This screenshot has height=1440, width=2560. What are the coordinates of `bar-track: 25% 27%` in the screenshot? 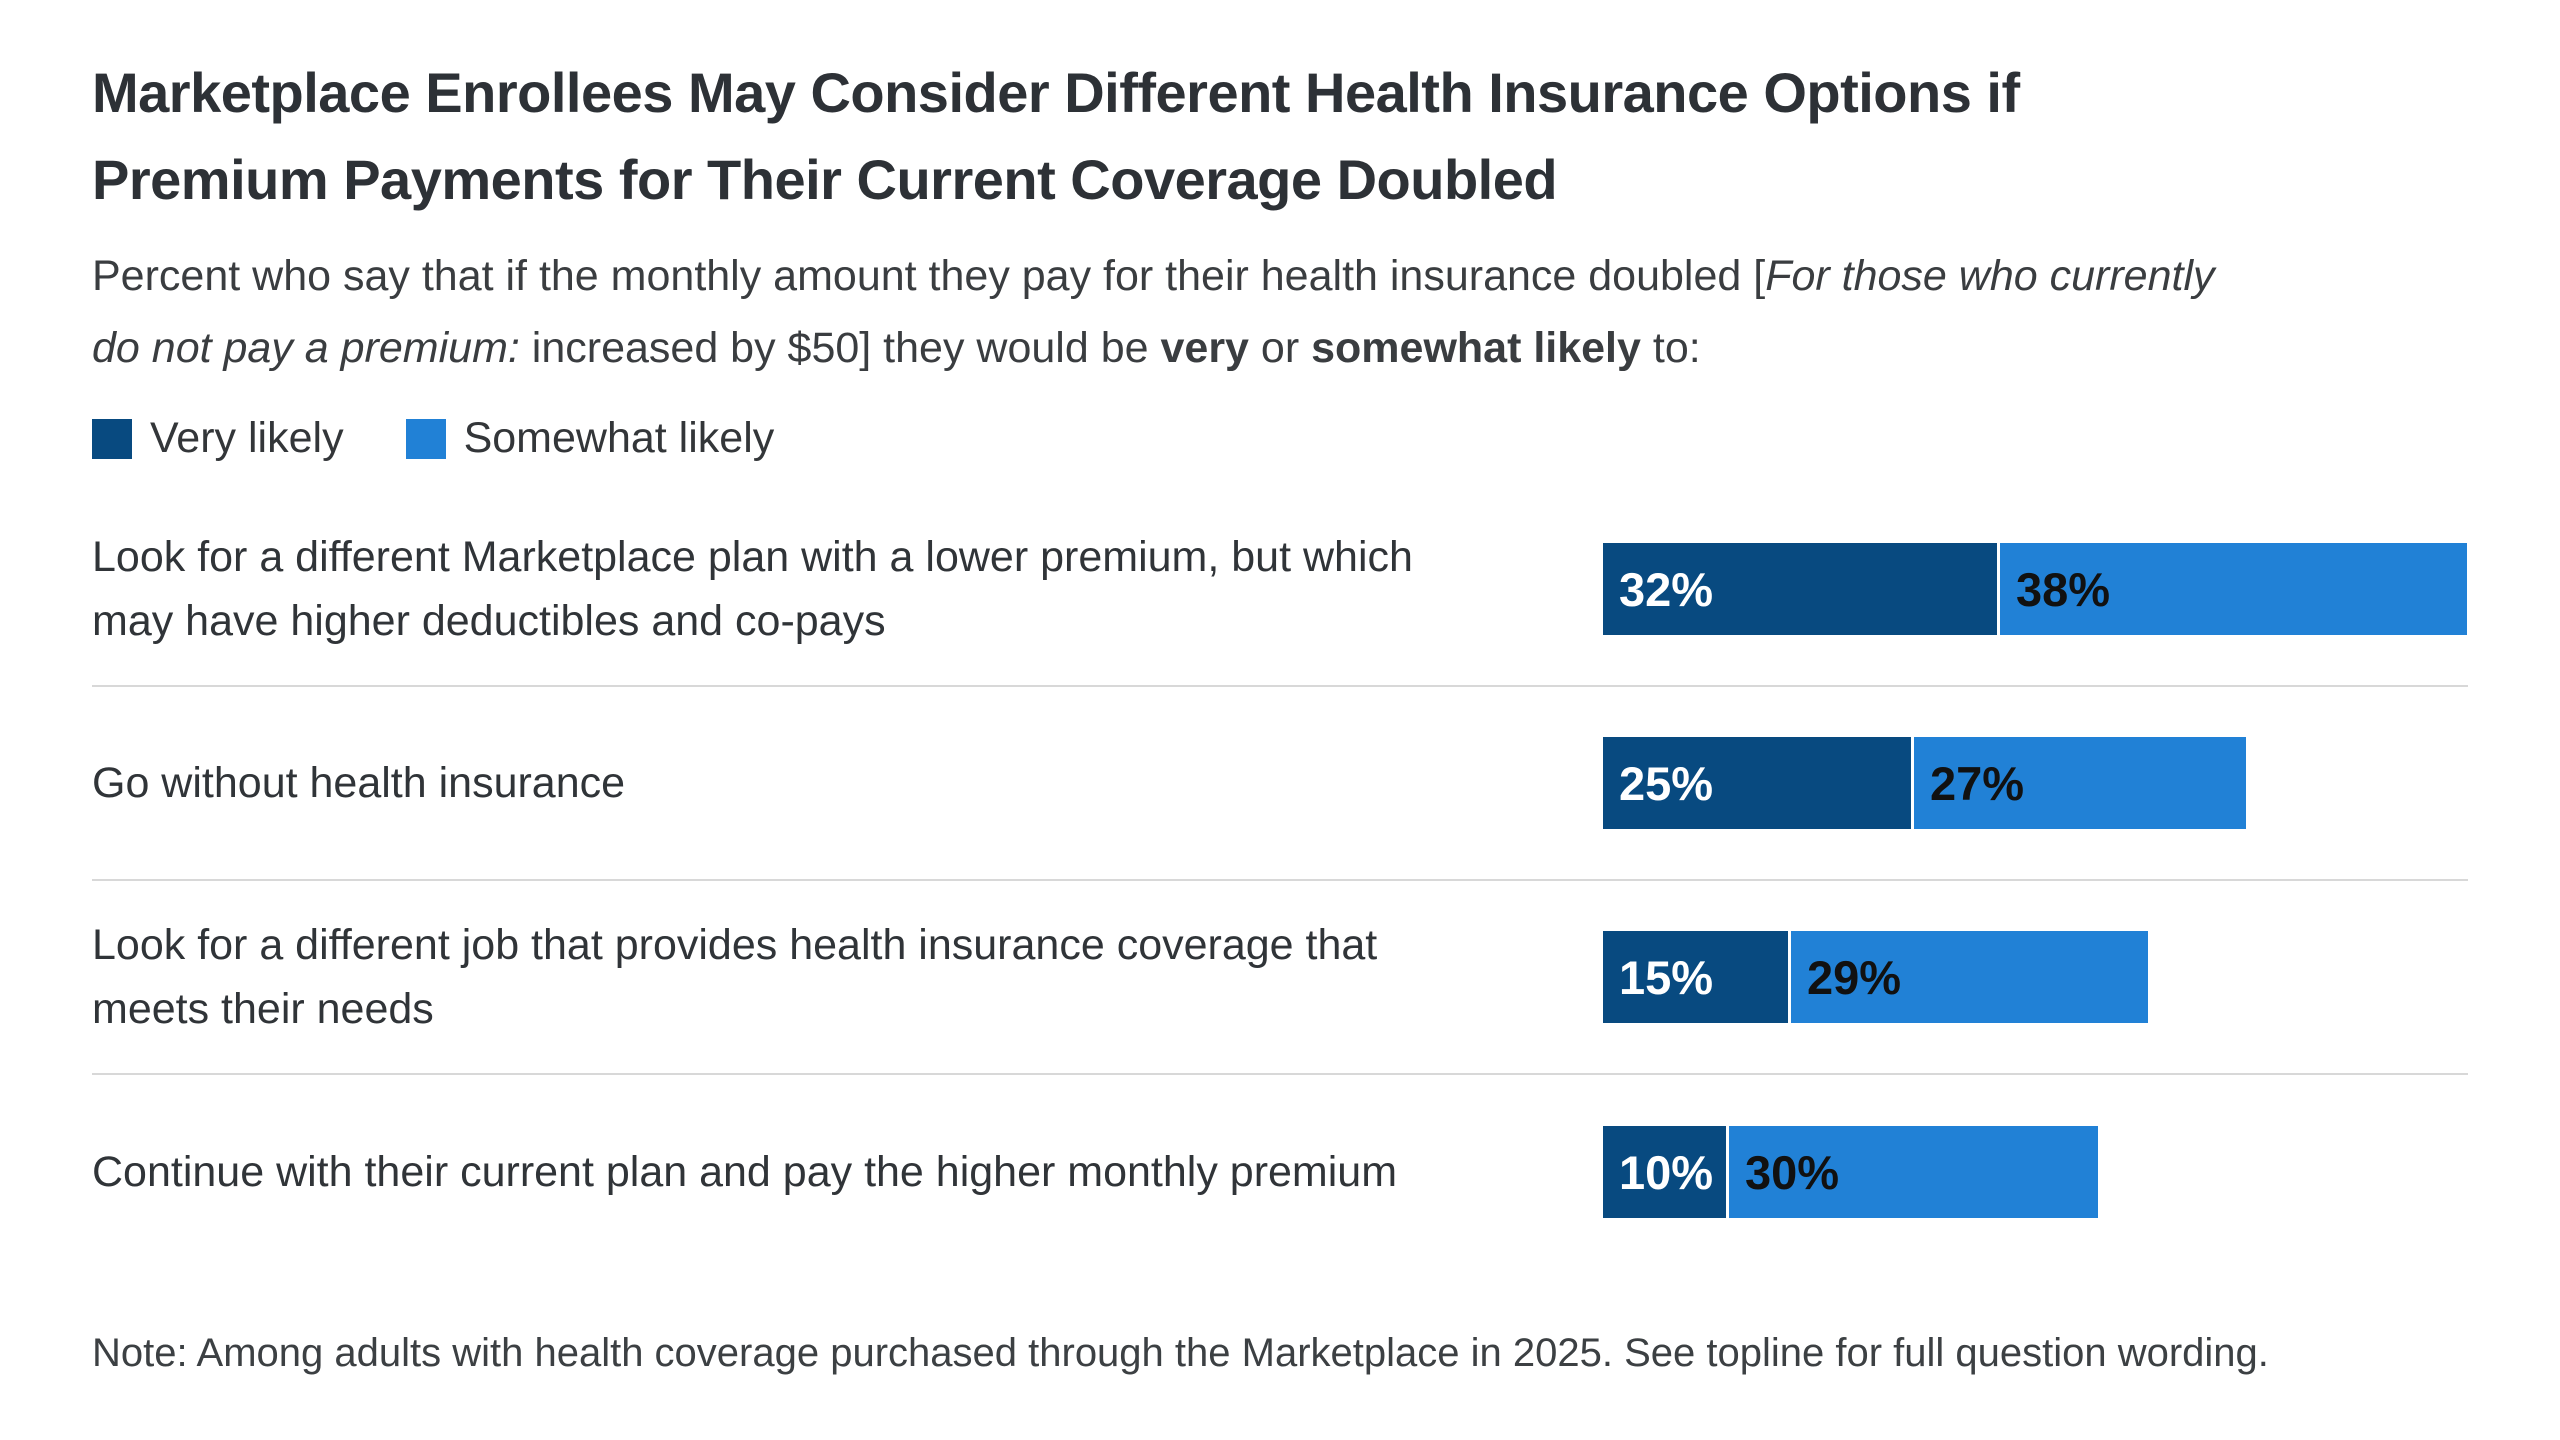 It's located at (1924, 783).